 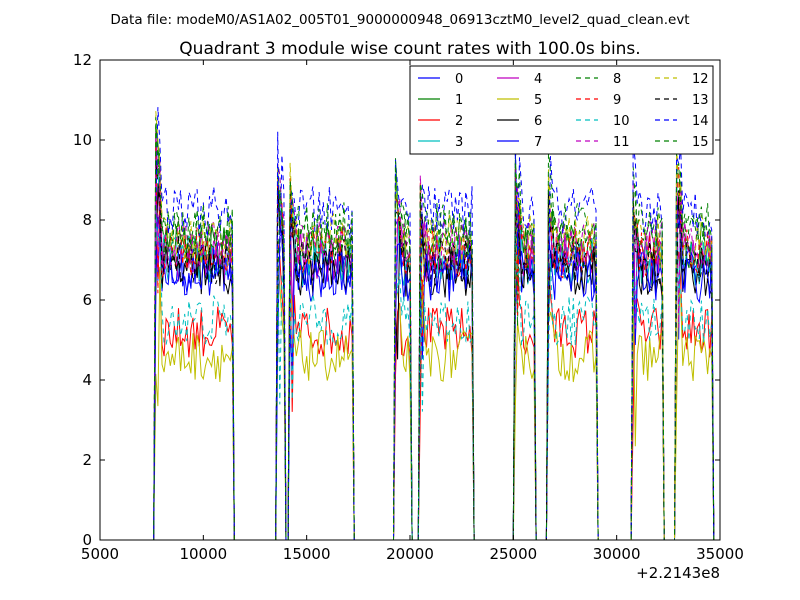 I want to click on y-tick-label: 12, so click(x=82, y=60).